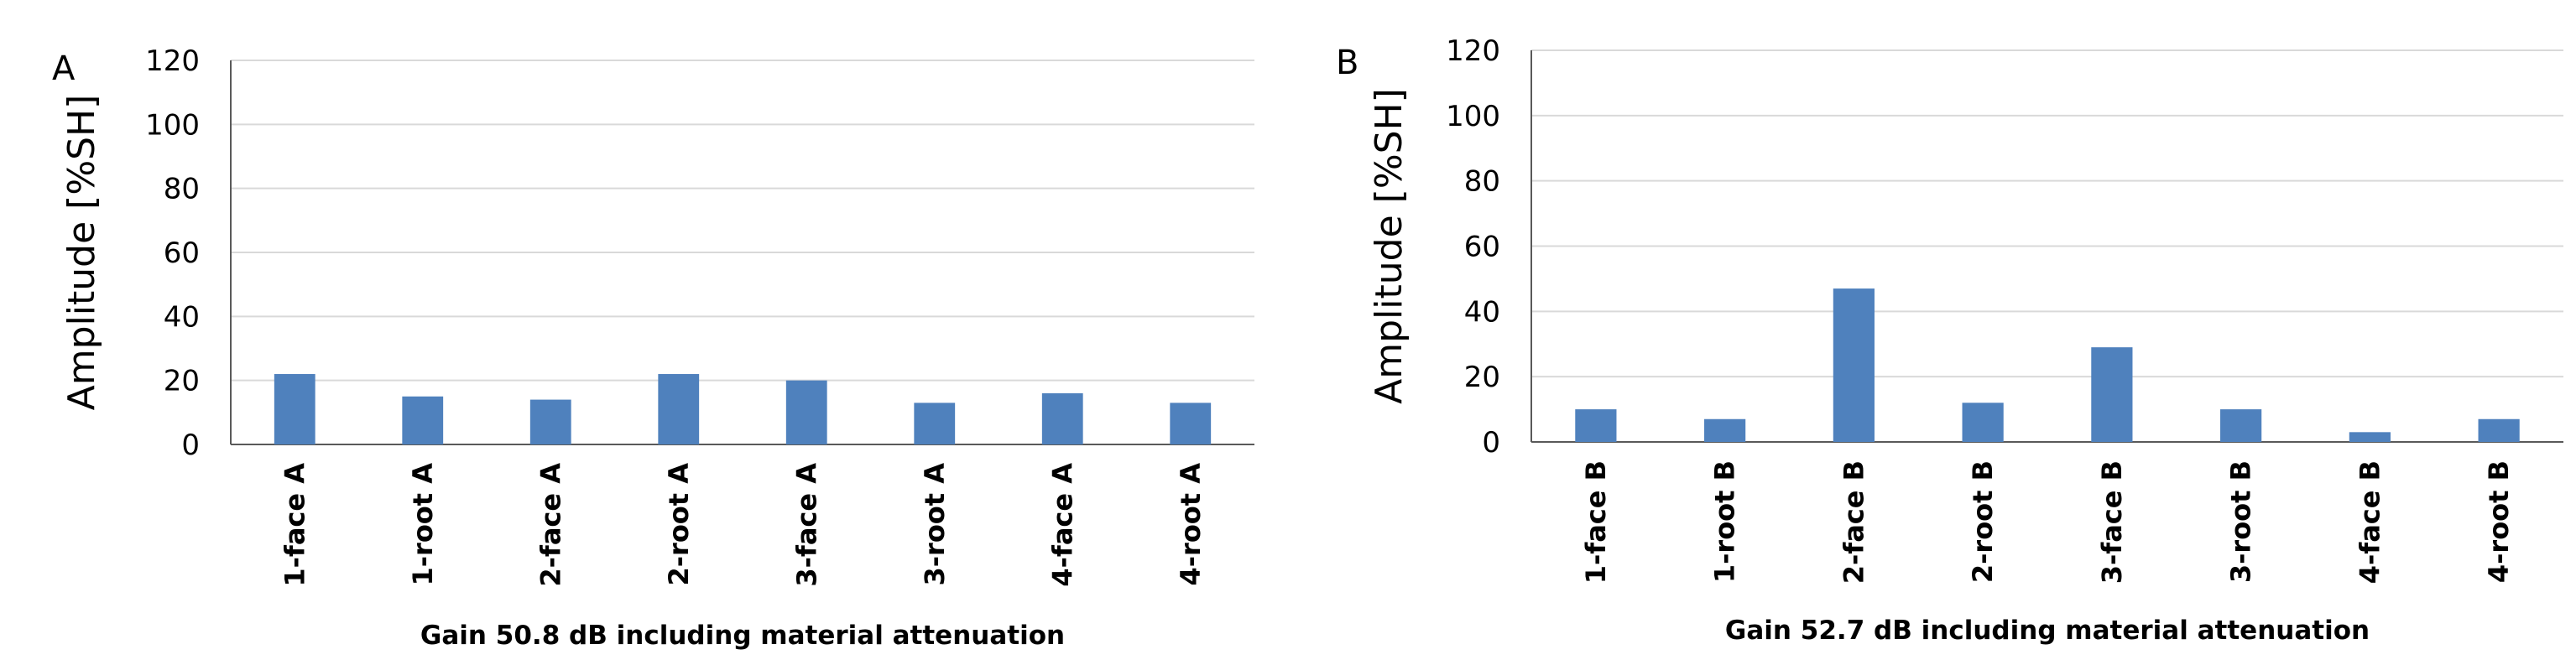 The image size is (2576, 665). I want to click on x-tick-label: 1-face B, so click(1596, 522).